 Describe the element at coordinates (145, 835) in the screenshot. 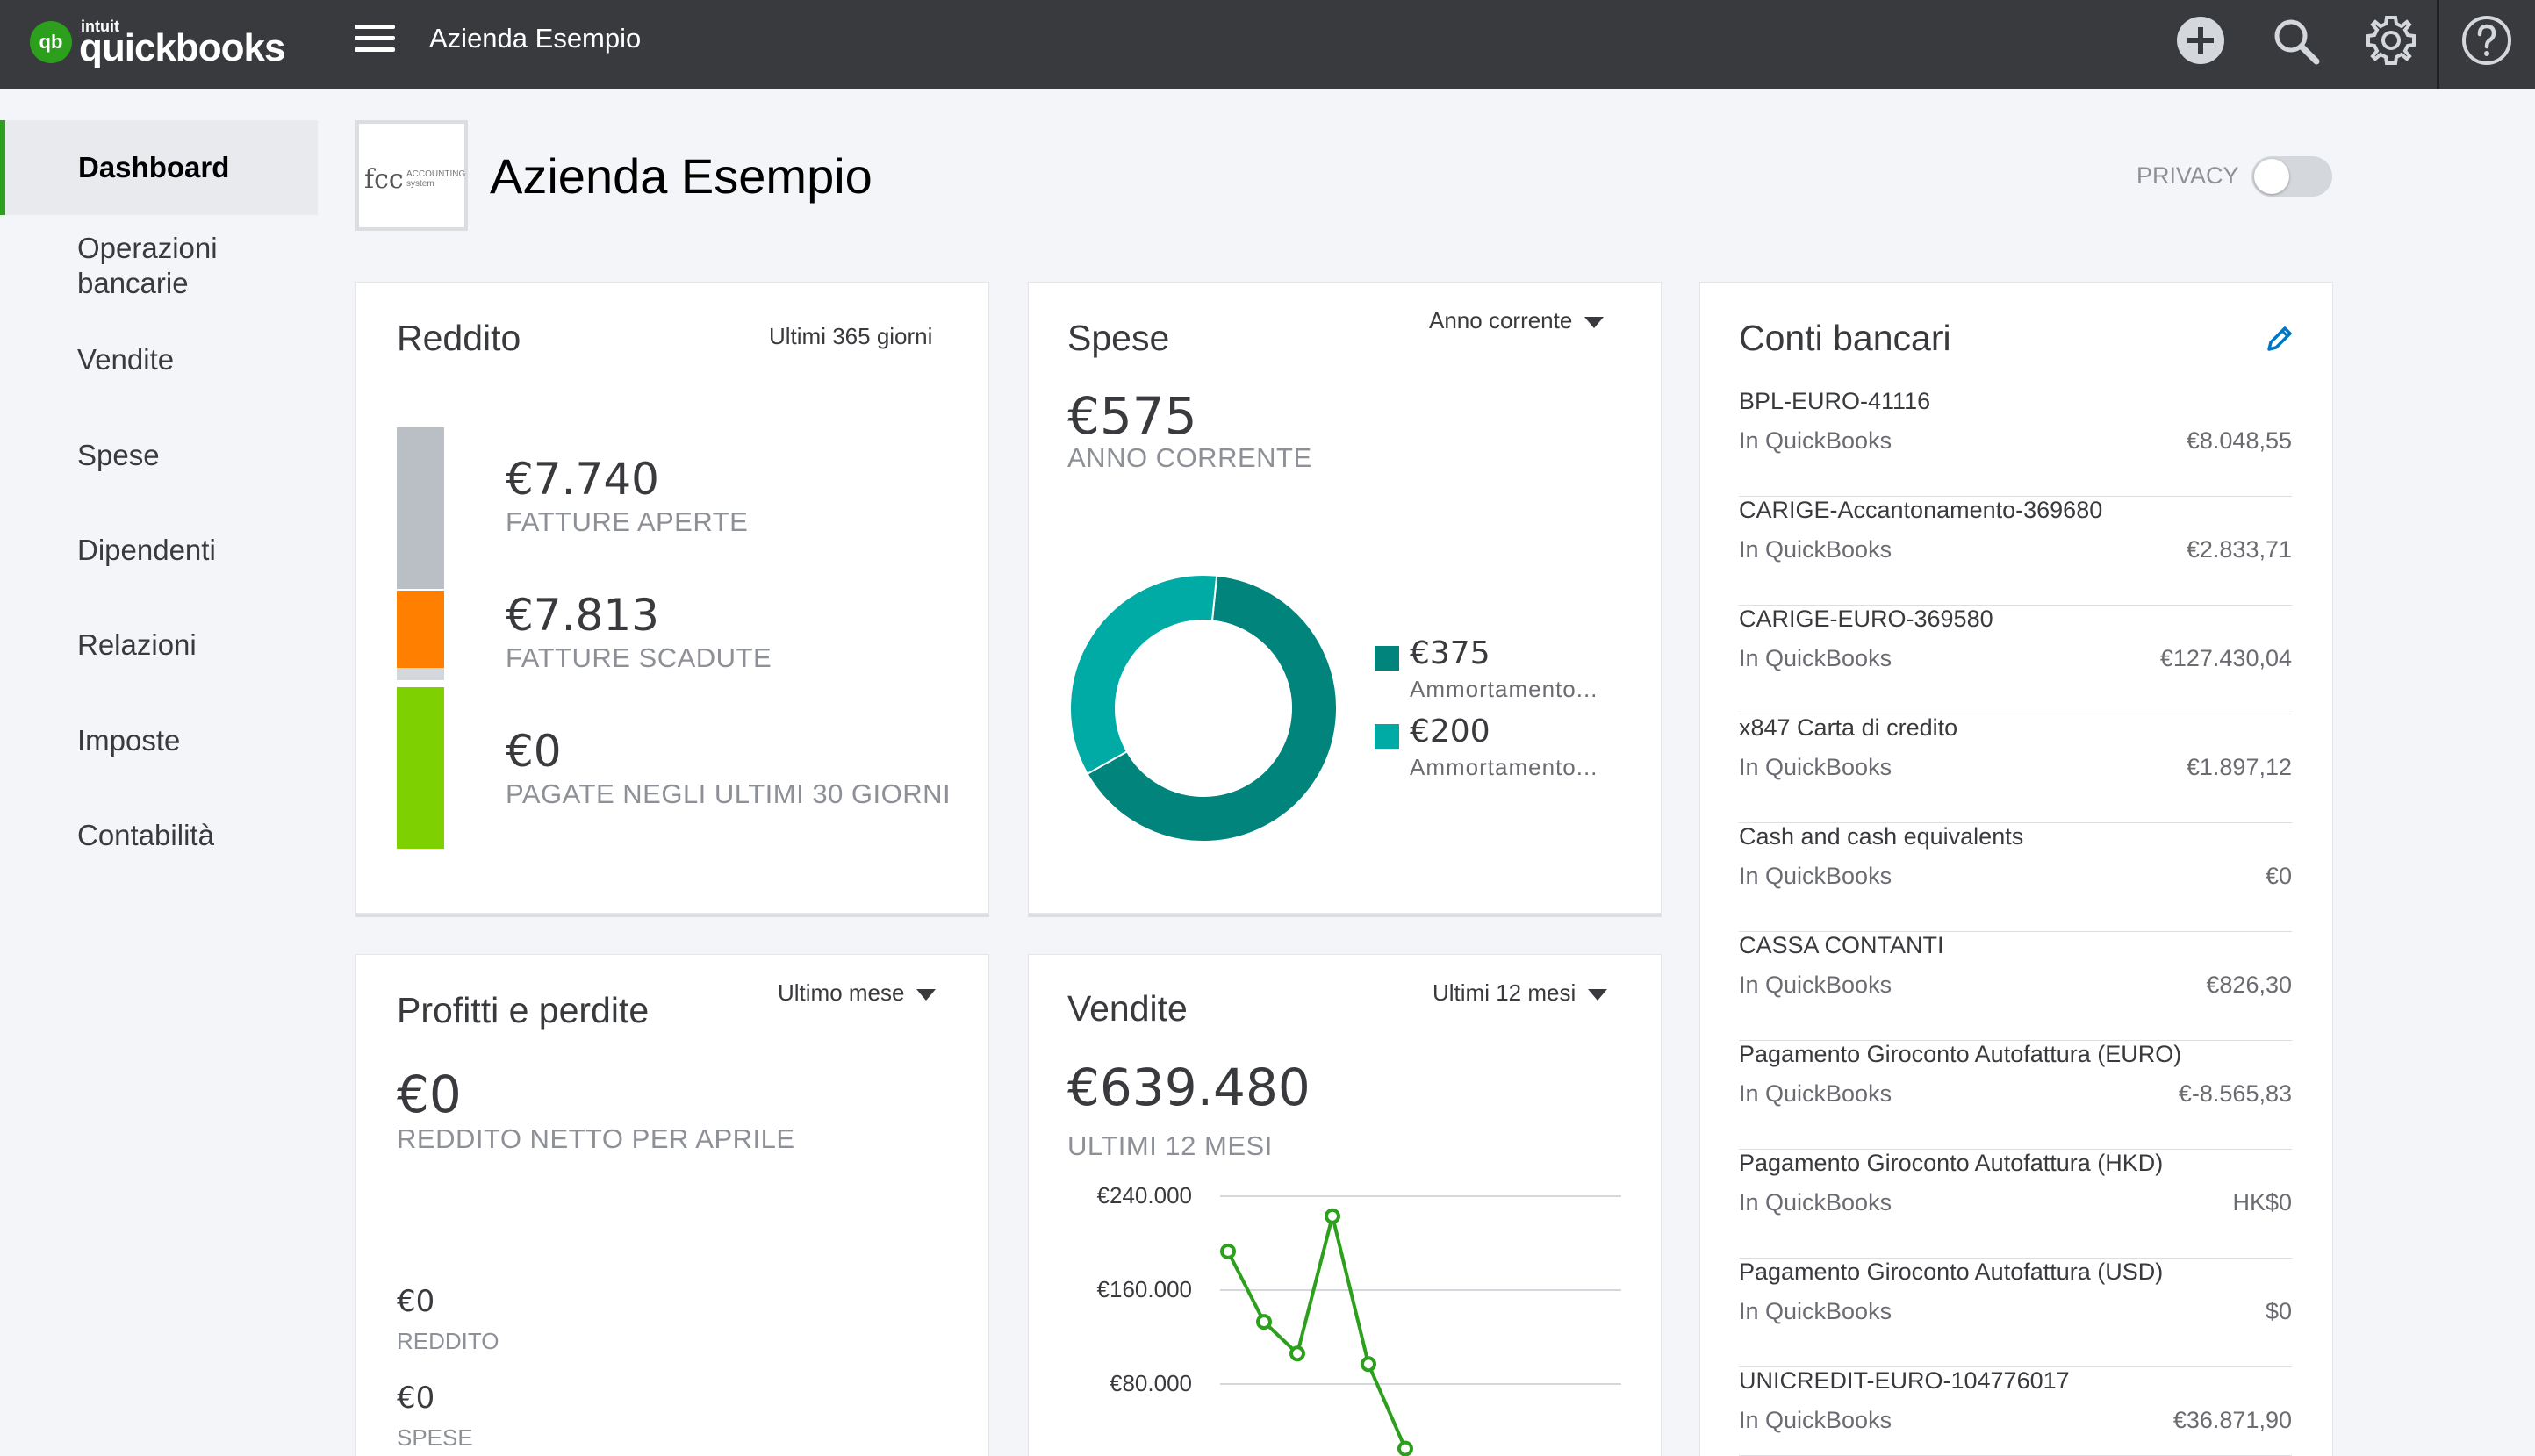

I see `sidebar-item-contabilita: Contabilità` at that location.